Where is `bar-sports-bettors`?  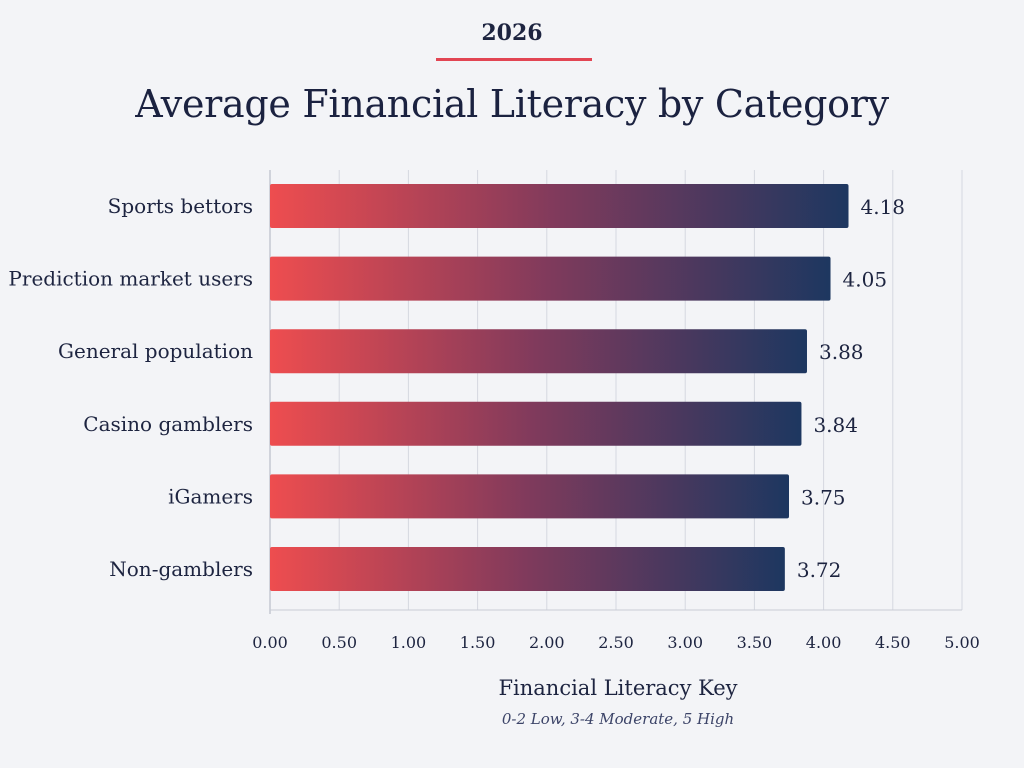
bar-sports-bettors is located at coordinates (559, 206).